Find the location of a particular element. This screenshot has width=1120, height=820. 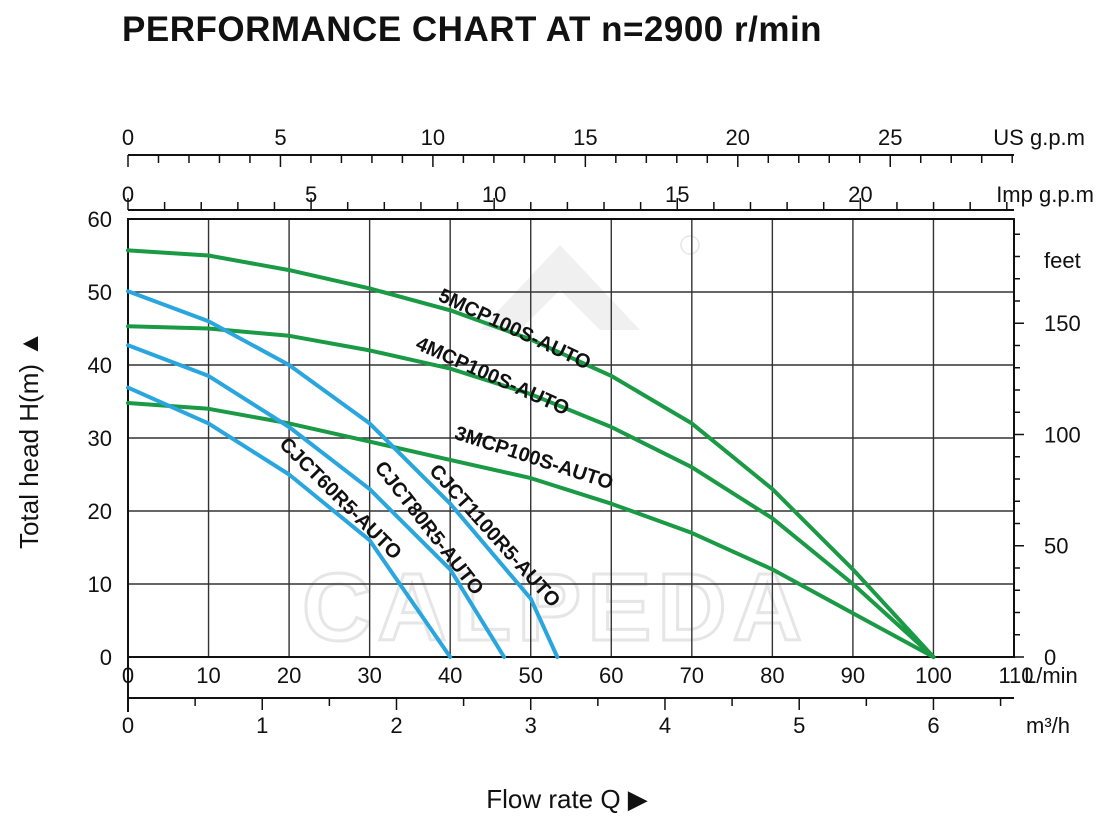

x-tick-label: 80 is located at coordinates (772, 675).